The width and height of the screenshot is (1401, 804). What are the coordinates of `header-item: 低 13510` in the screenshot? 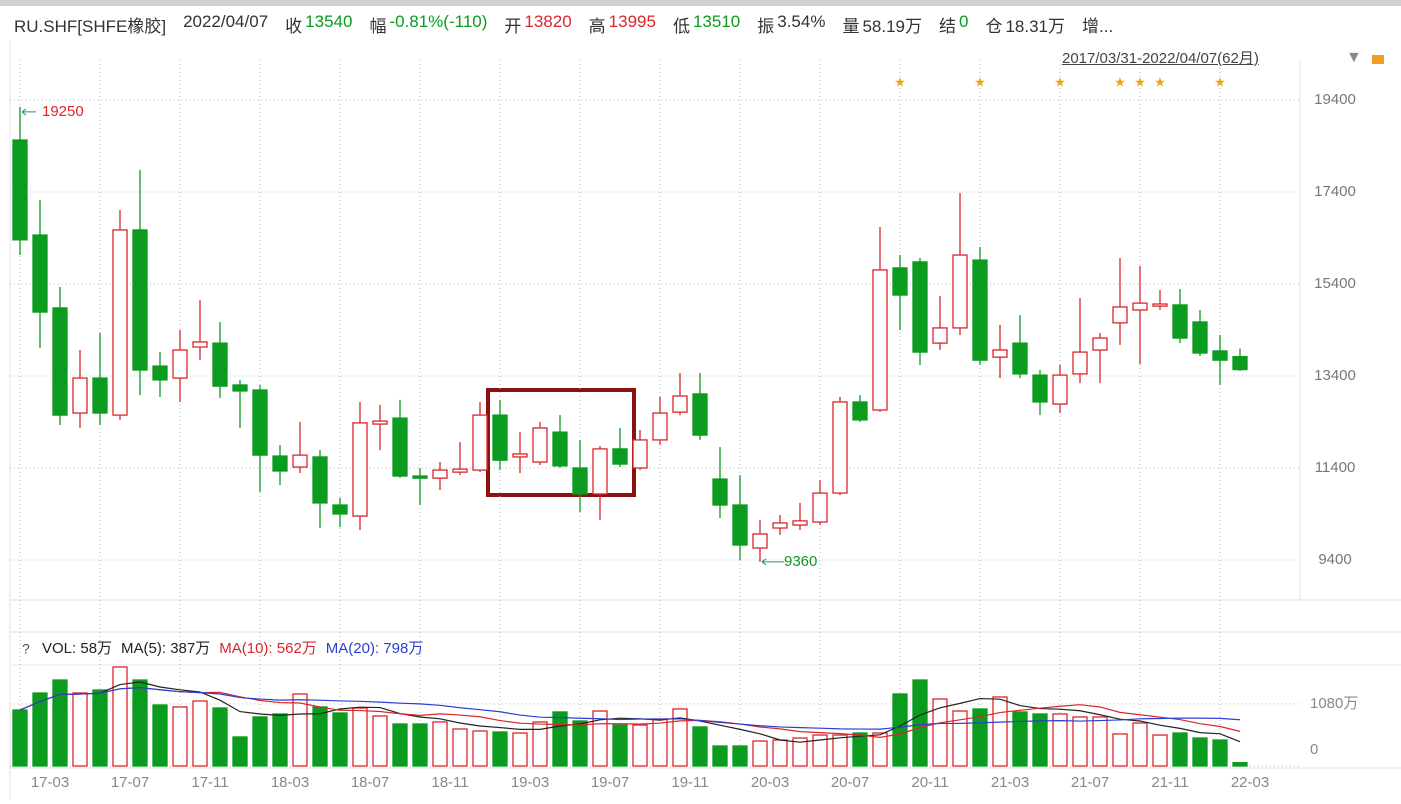 It's located at (706, 24).